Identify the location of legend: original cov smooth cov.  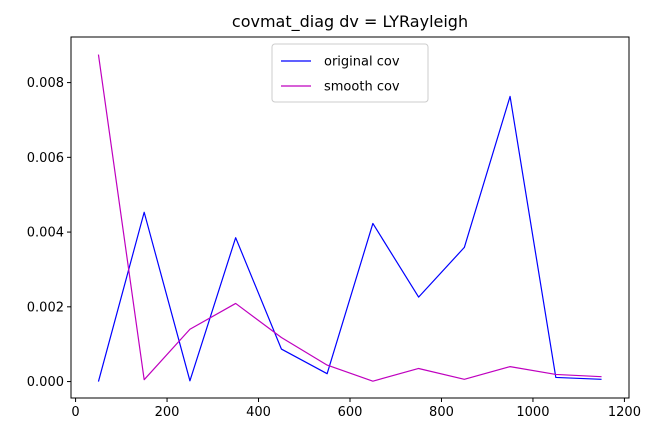
(350, 73).